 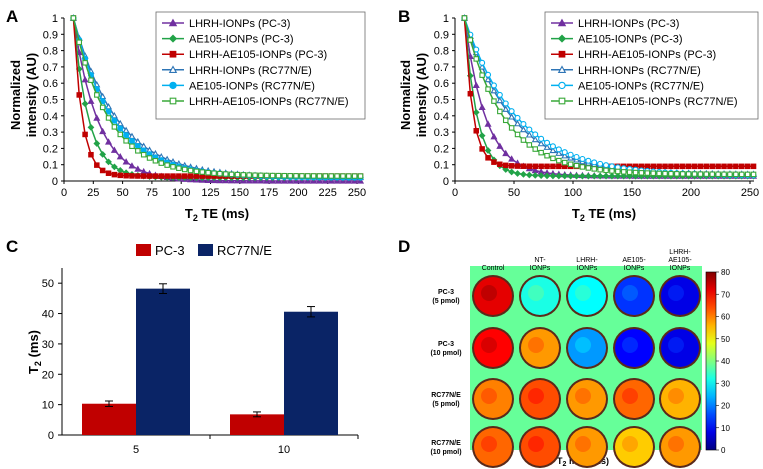 What do you see at coordinates (725, 406) in the screenshot?
I see `colorbar-tick-label: 20` at bounding box center [725, 406].